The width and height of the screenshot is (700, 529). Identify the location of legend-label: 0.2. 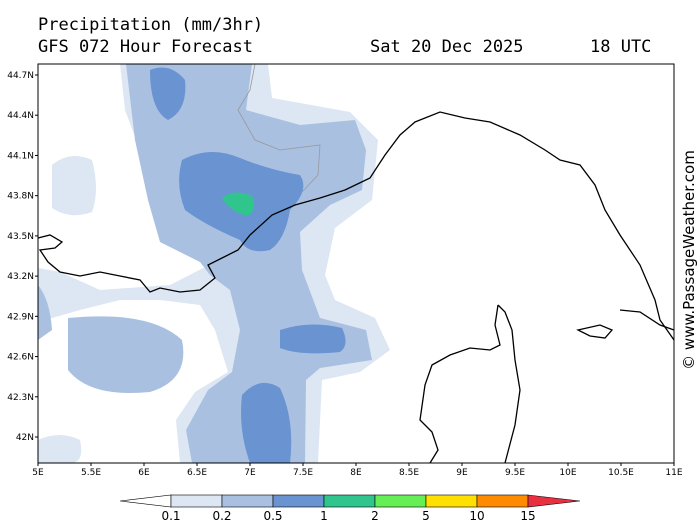
(221, 516).